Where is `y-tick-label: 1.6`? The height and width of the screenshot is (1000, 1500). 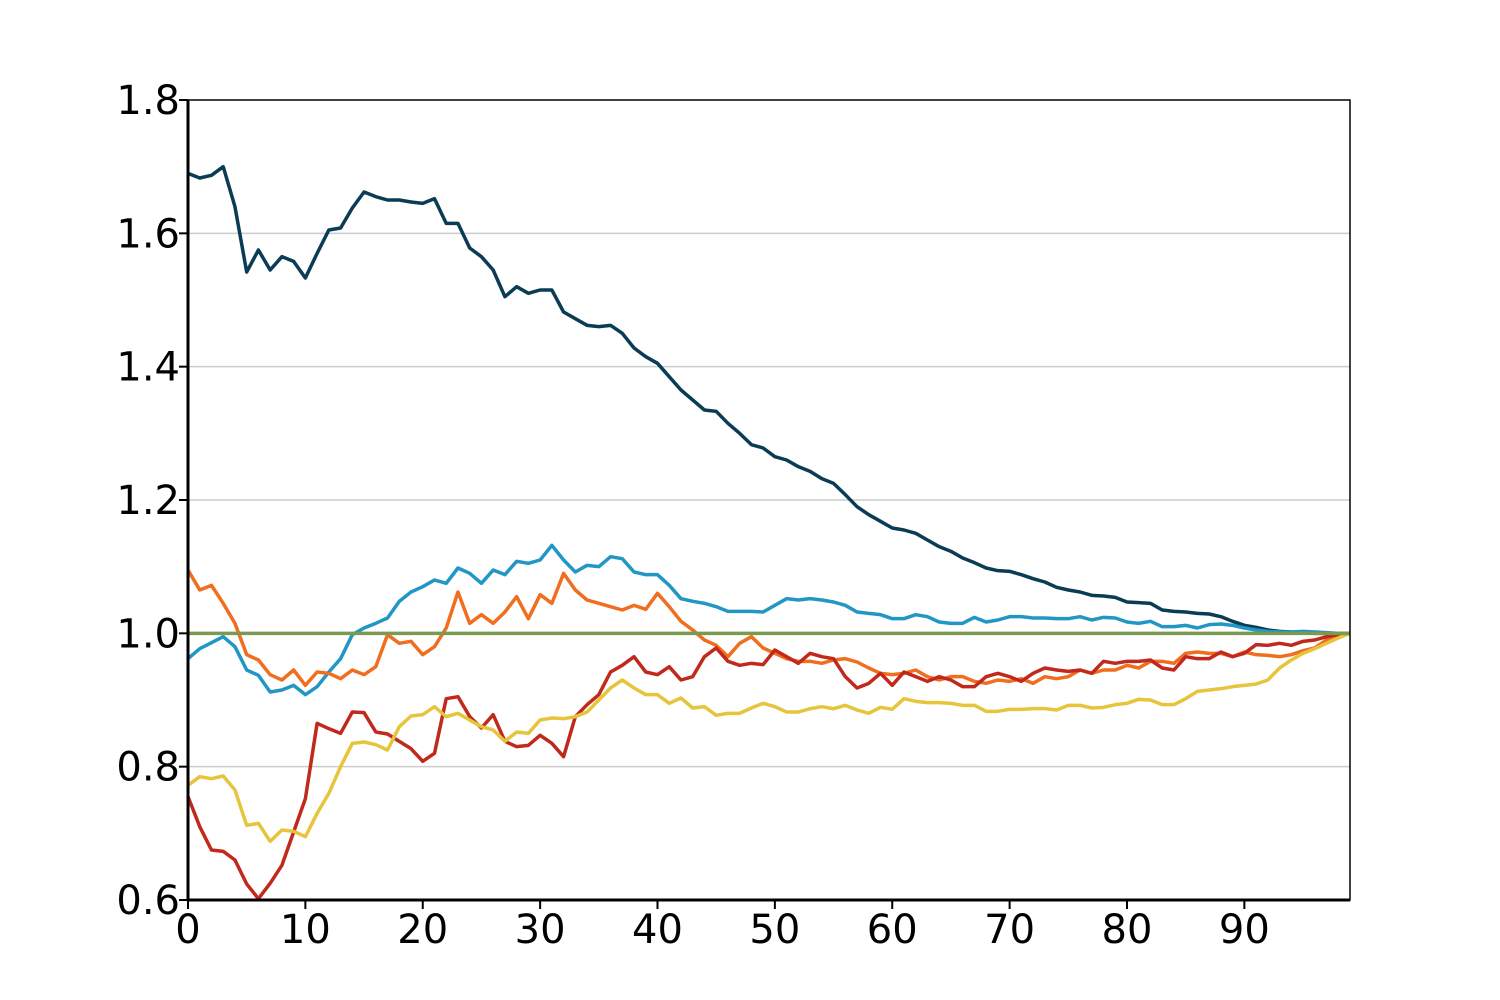 y-tick-label: 1.6 is located at coordinates (148, 234).